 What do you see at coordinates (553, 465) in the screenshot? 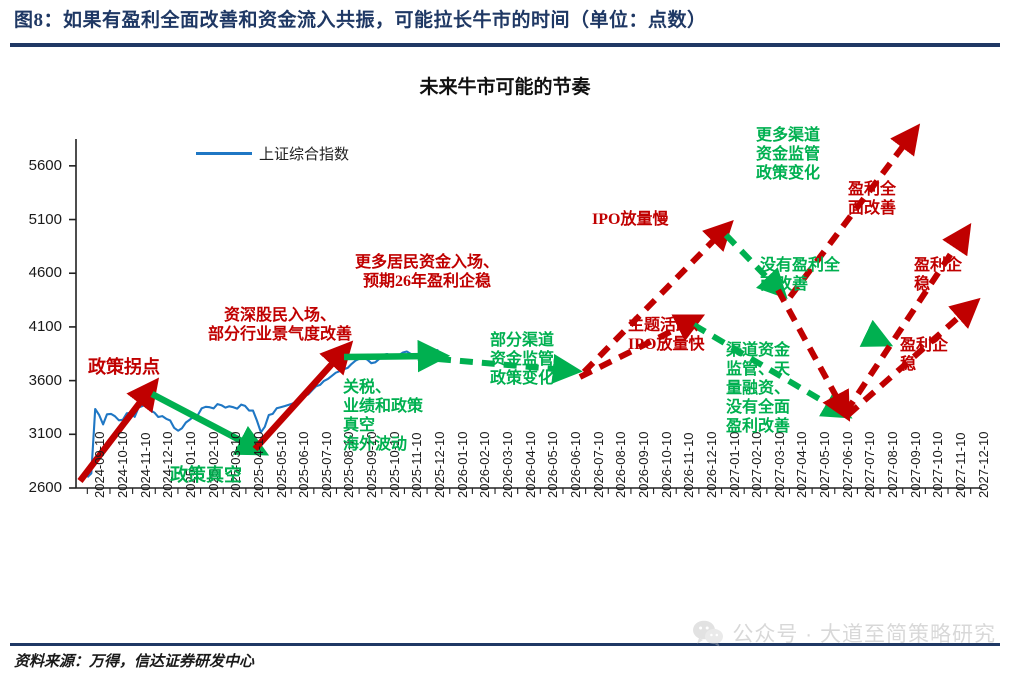
I see `x-axis-tick-label: 2026-05-10` at bounding box center [553, 465].